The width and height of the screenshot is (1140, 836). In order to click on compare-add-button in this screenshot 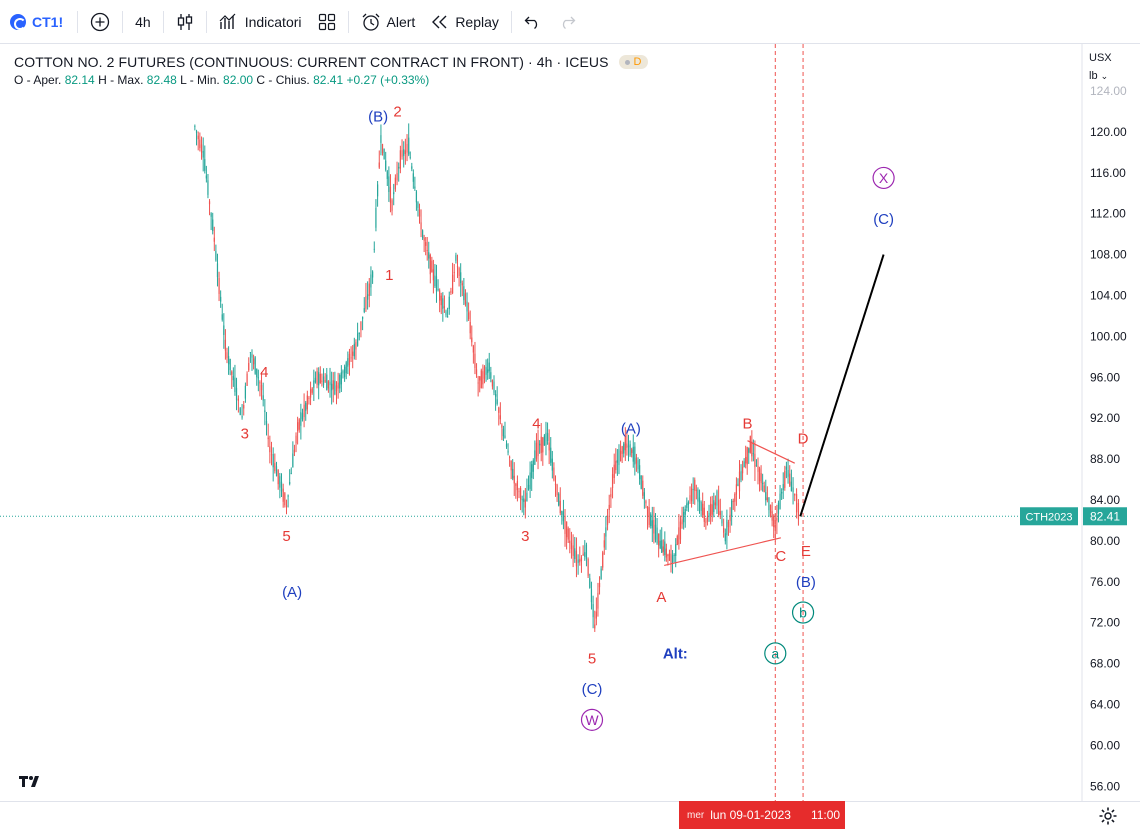, I will do `click(100, 22)`.